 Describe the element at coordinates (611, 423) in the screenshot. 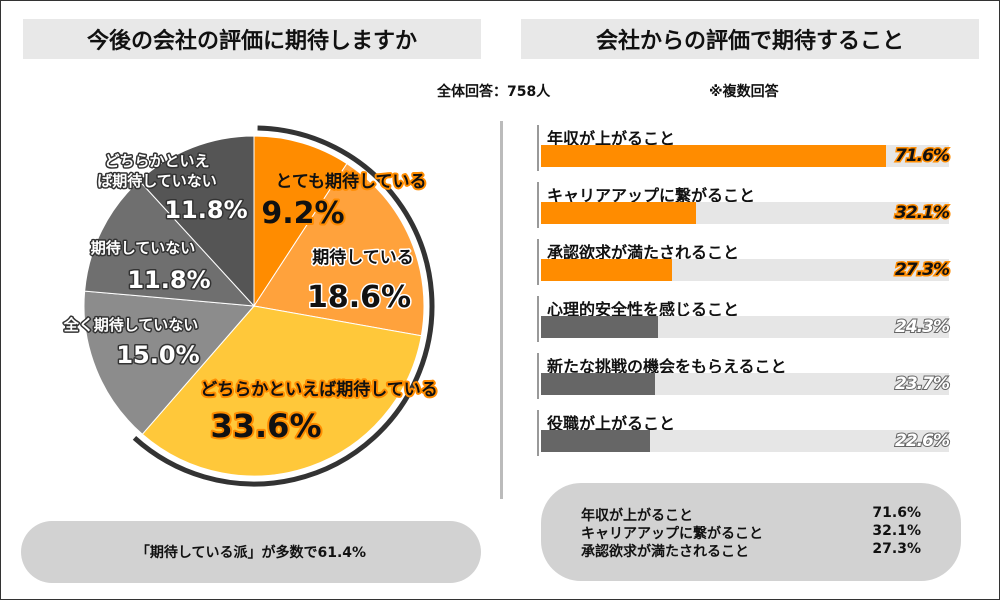

I see `bar-category-label: 役職が上がること` at that location.